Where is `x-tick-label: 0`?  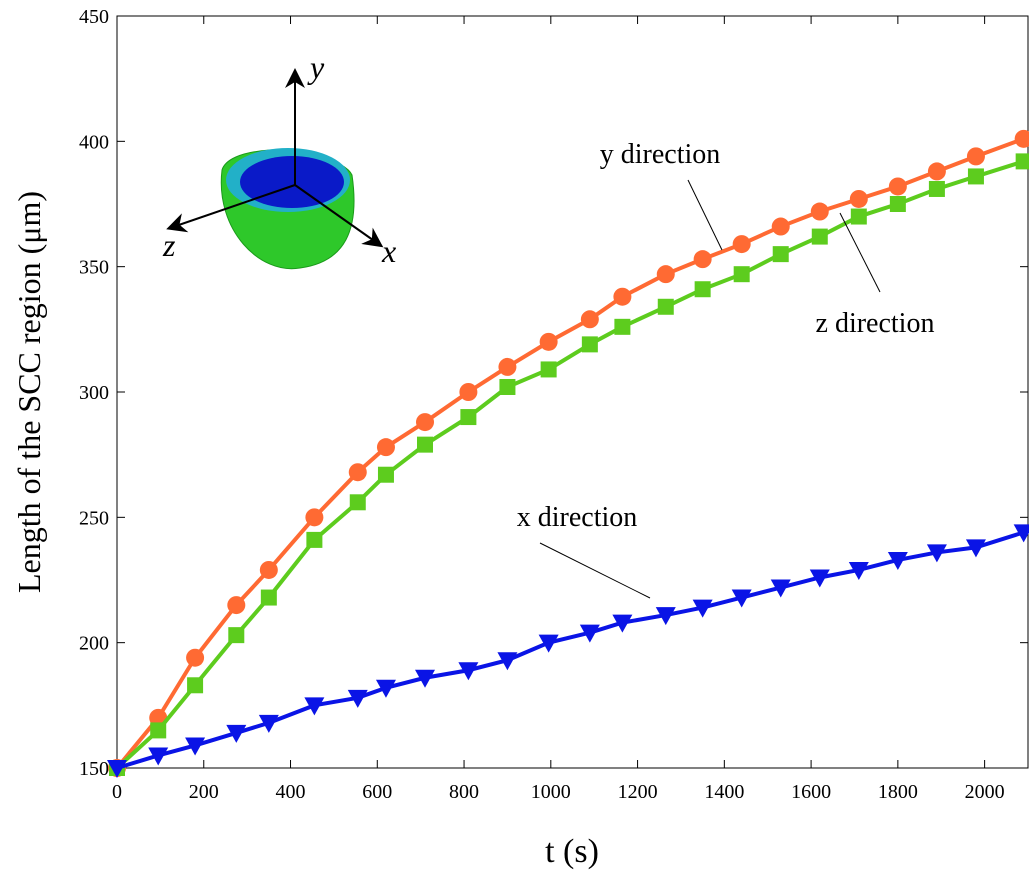 x-tick-label: 0 is located at coordinates (117, 792).